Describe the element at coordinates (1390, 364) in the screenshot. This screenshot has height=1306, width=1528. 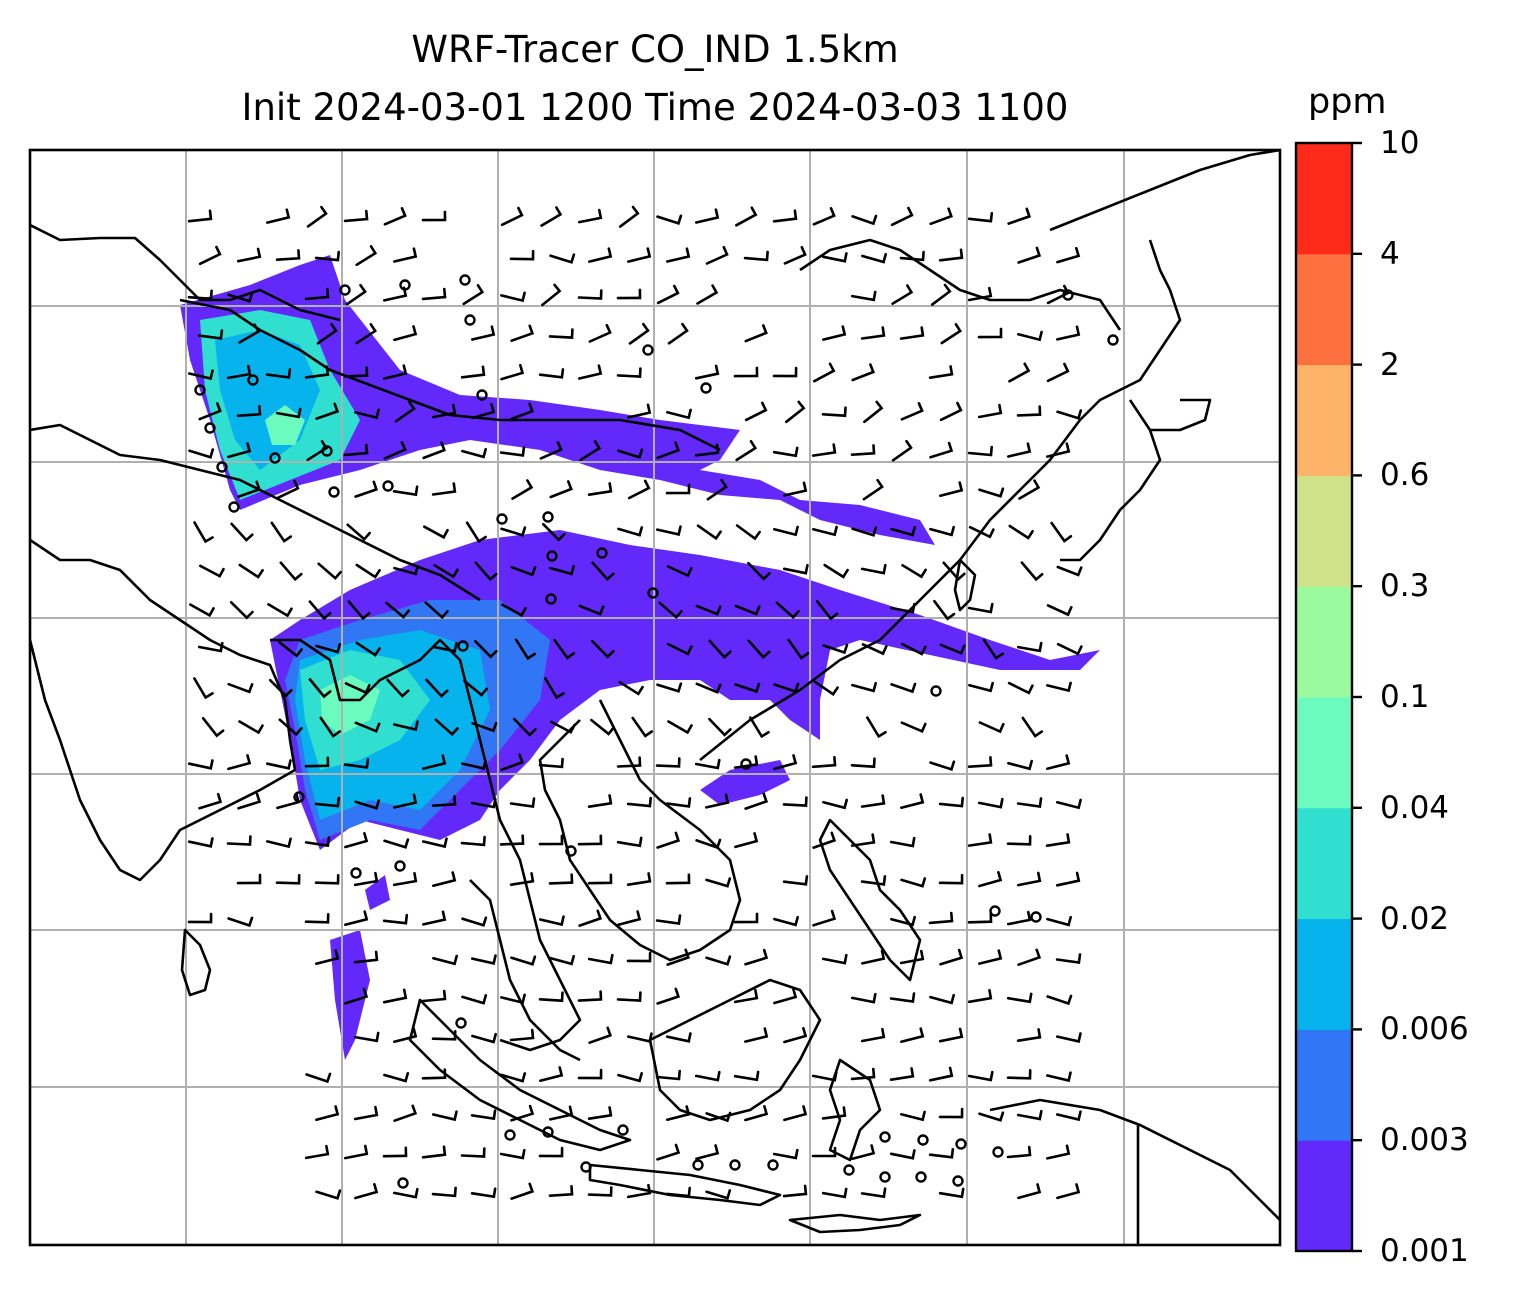
I see `colorbar-tick-label: 2` at that location.